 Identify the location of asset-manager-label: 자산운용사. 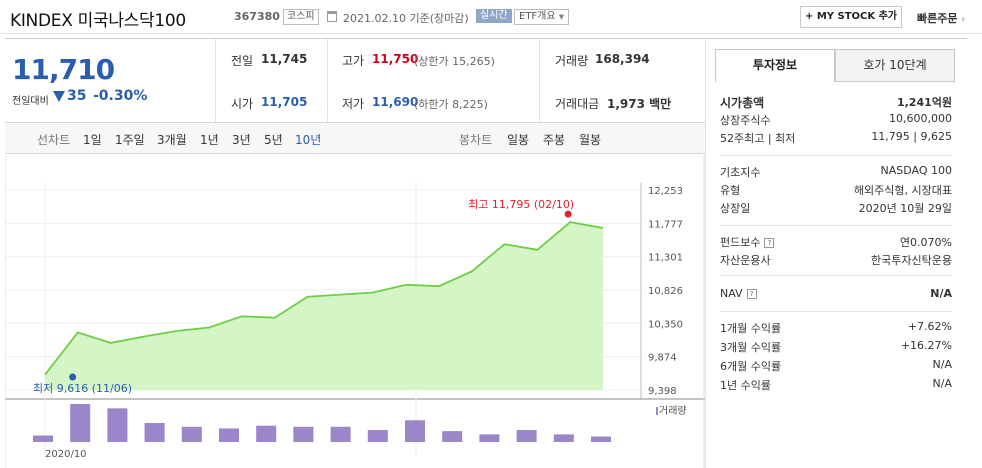
(745, 260).